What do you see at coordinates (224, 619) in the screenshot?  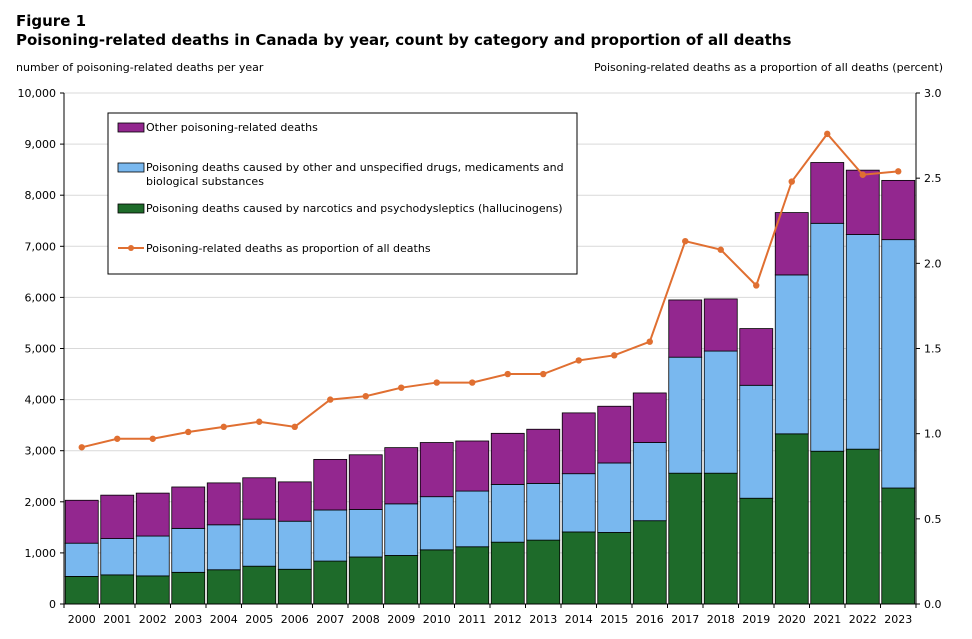 I see `x-tick-label: 2004` at bounding box center [224, 619].